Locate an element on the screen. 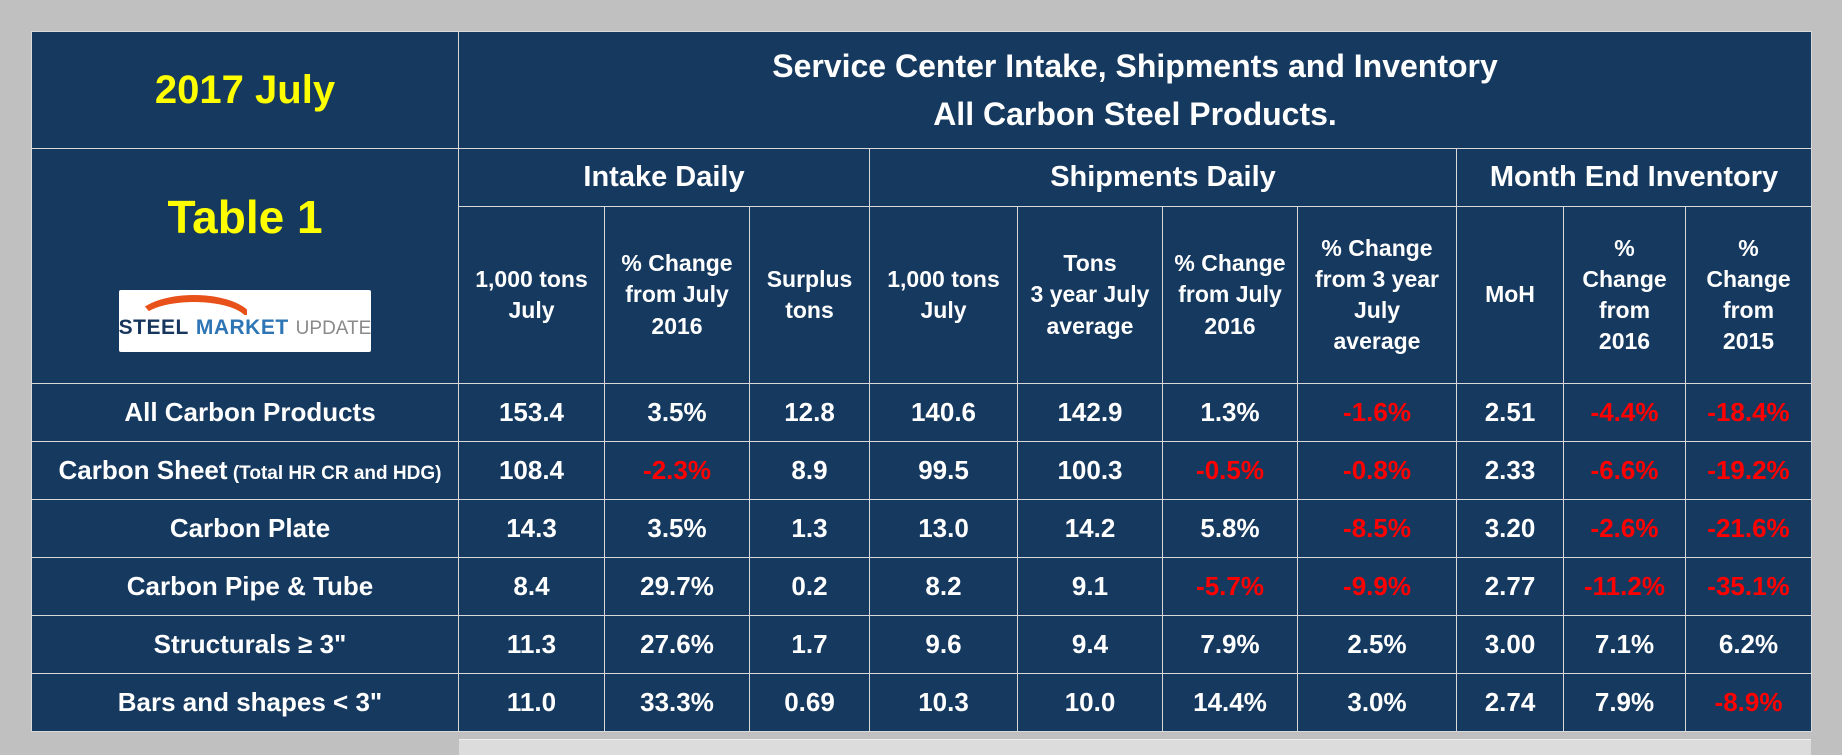 This screenshot has height=755, width=1842. value-cell-1-1: -2.3% is located at coordinates (677, 470).